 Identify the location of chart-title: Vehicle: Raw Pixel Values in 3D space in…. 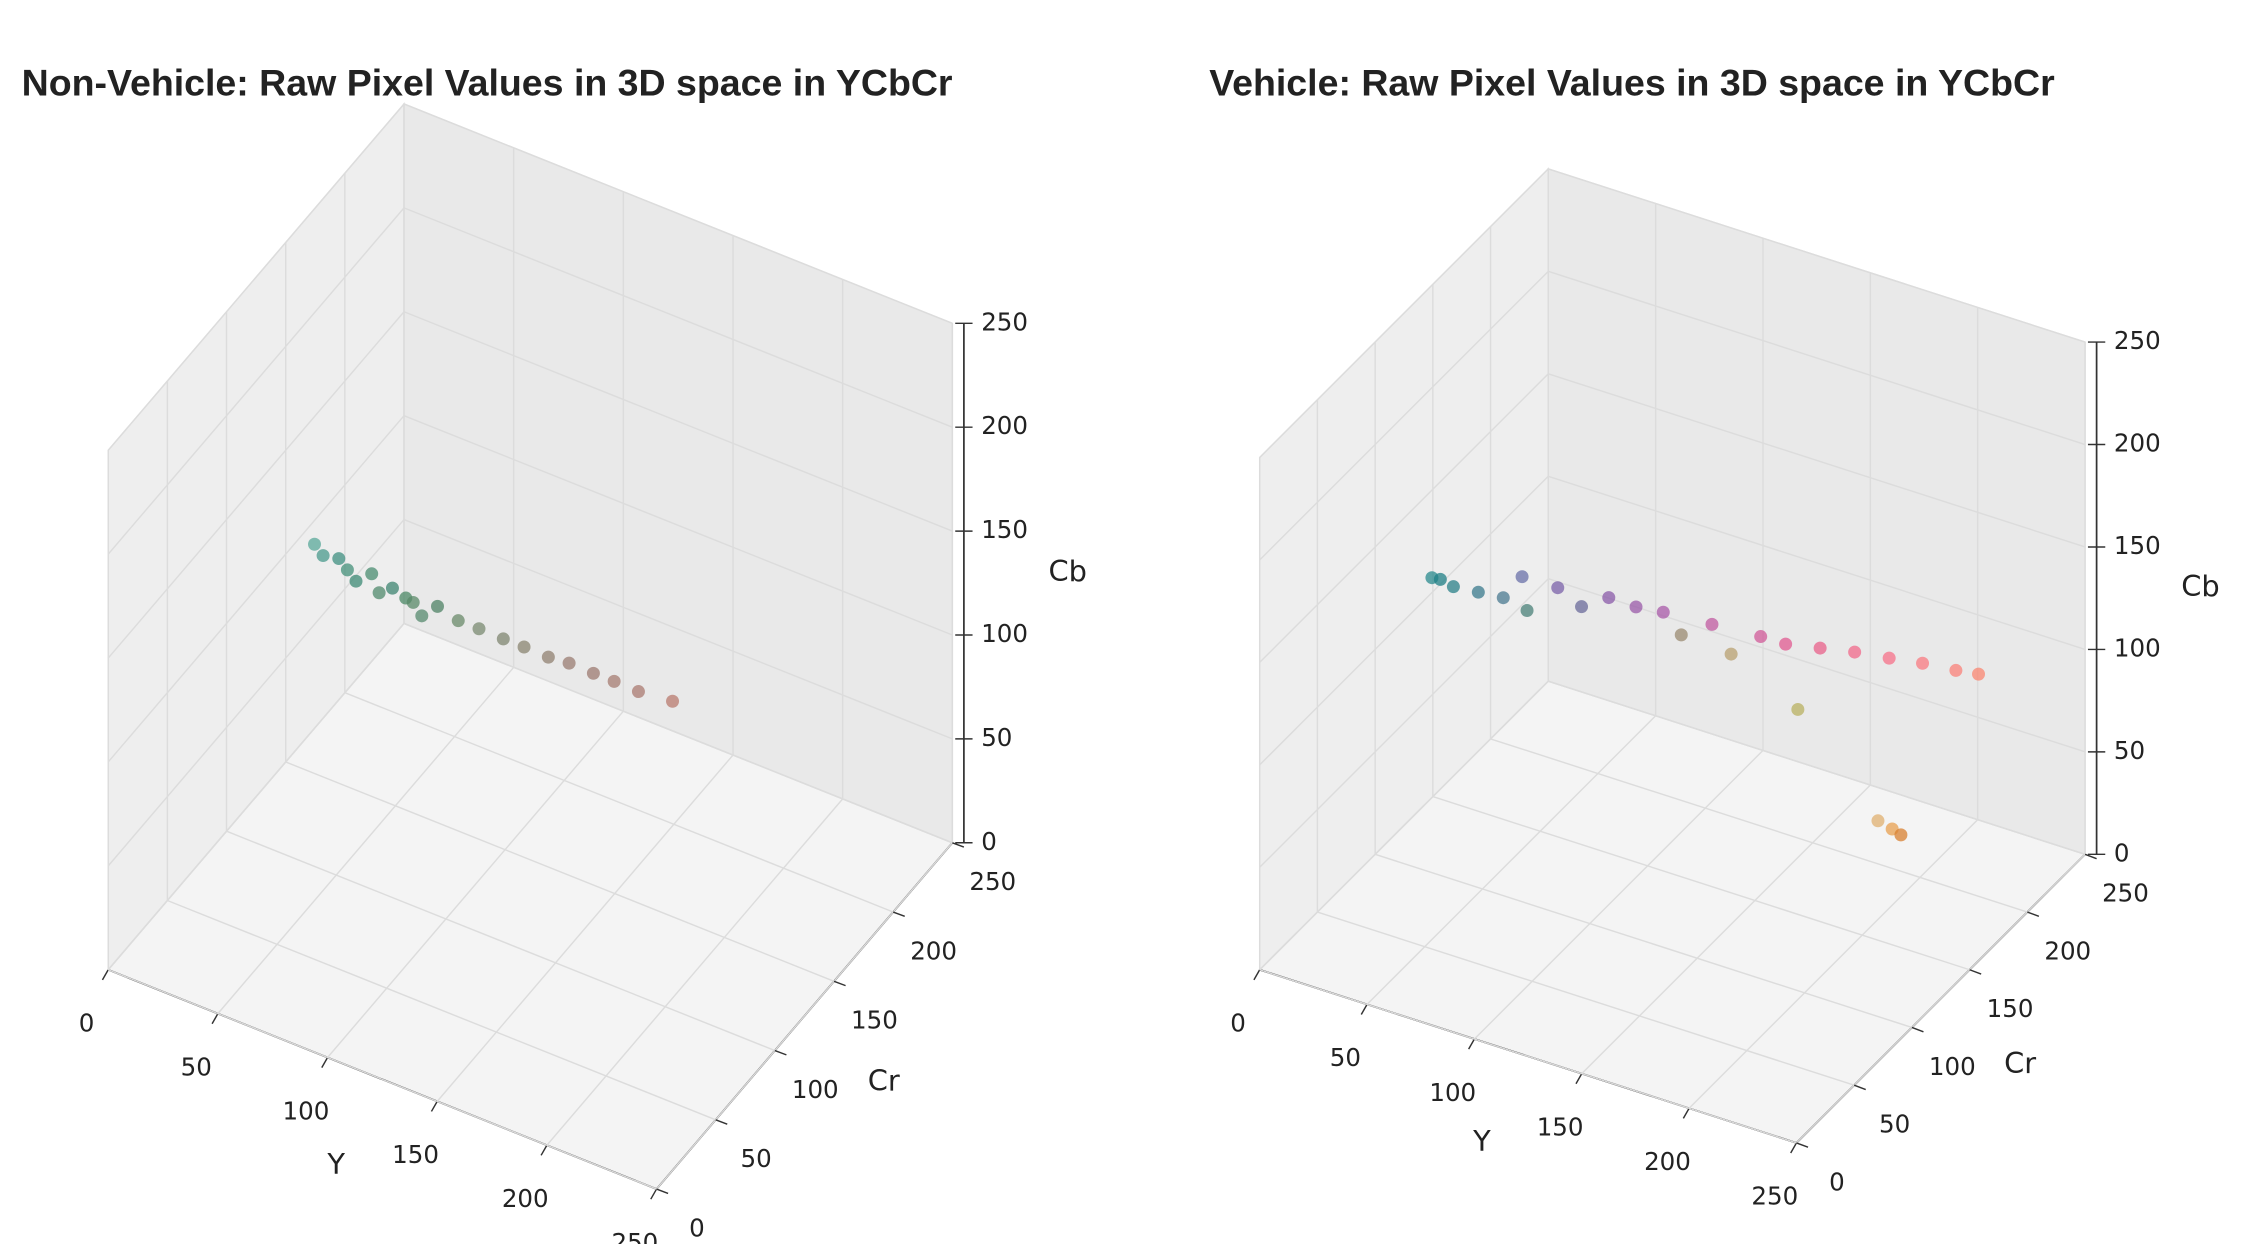
(1632, 82).